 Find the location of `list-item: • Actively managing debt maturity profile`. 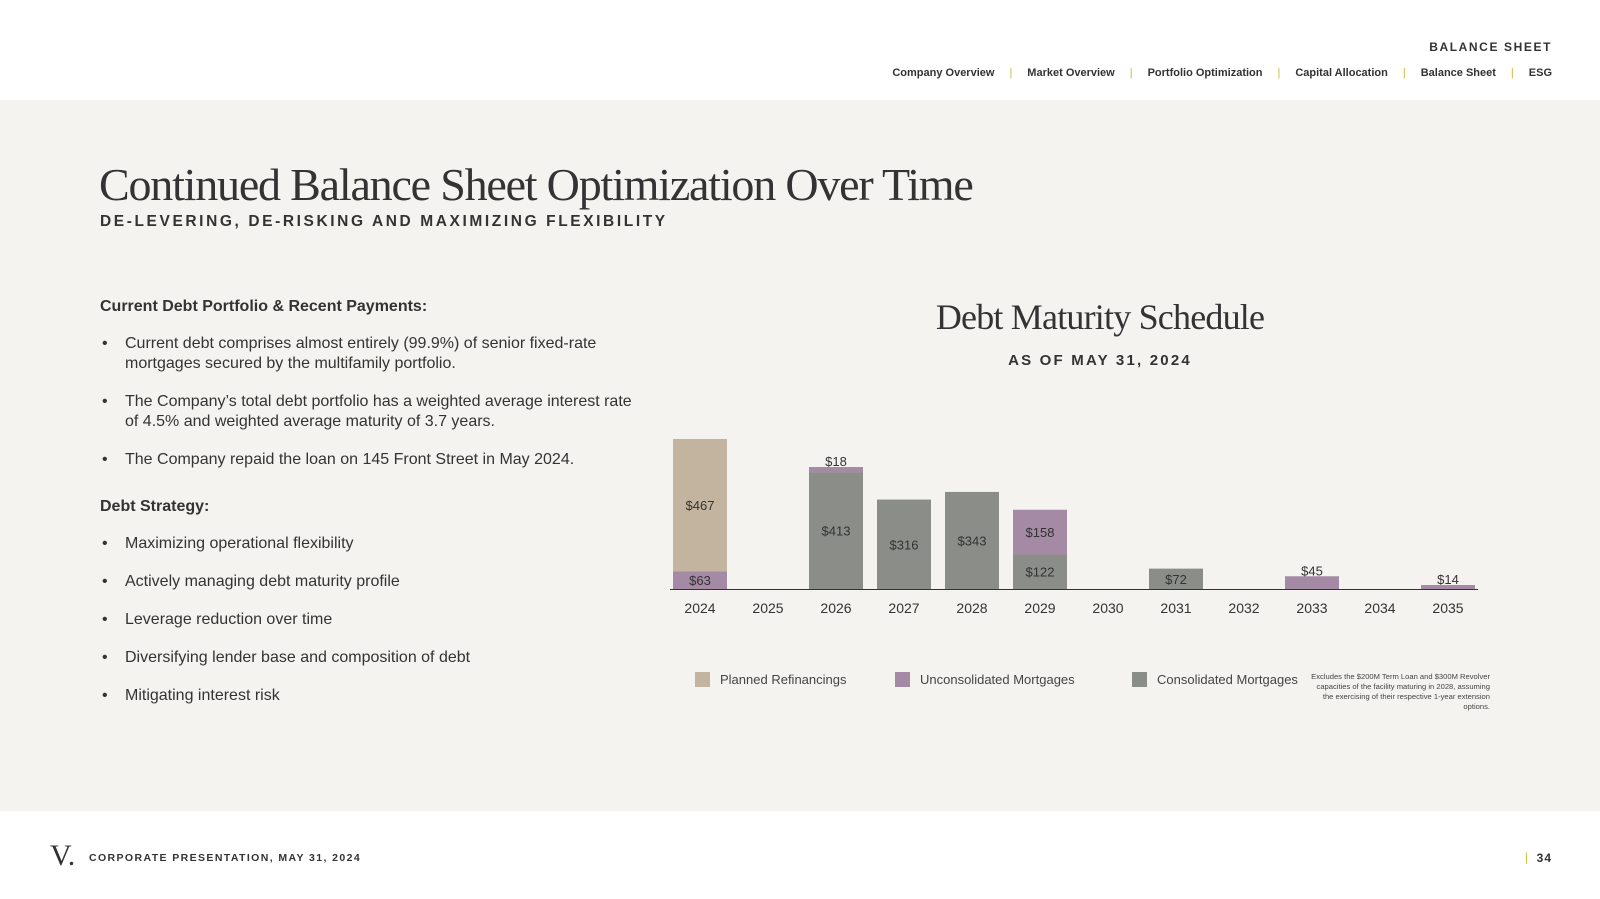

list-item: • Actively managing debt maturity profile is located at coordinates (251, 581).